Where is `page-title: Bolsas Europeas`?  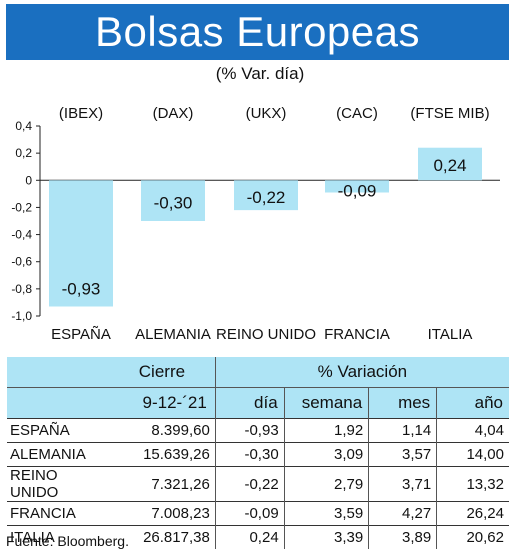
page-title: Bolsas Europeas is located at coordinates (257, 31).